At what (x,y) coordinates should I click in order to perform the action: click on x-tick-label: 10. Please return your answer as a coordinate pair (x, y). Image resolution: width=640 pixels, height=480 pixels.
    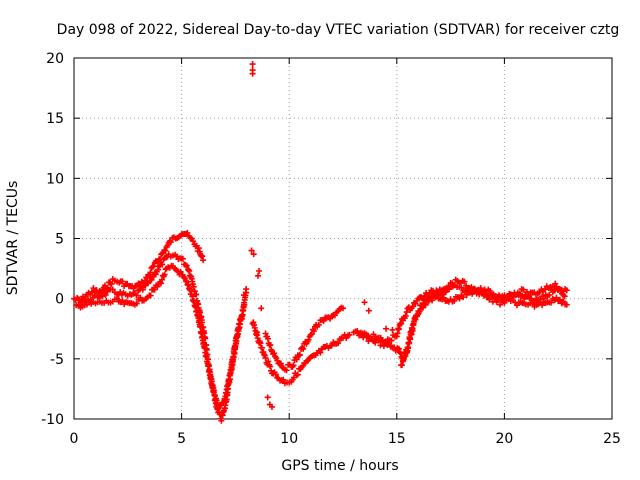
    Looking at the image, I should click on (289, 439).